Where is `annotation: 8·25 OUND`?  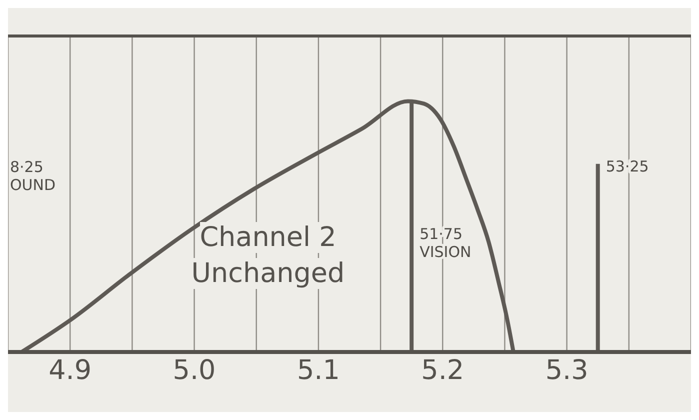 annotation: 8·25 OUND is located at coordinates (33, 176).